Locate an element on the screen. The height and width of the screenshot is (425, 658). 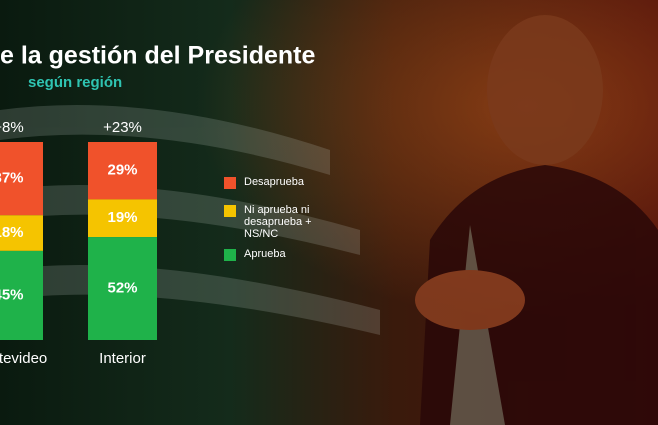
legend-item: Aprueba is located at coordinates (284, 254).